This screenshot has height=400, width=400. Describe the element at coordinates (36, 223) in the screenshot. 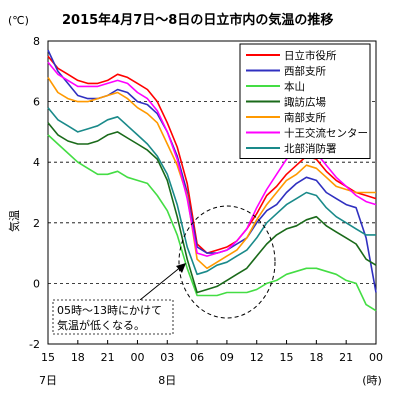

I see `y-tick-label: 2` at that location.